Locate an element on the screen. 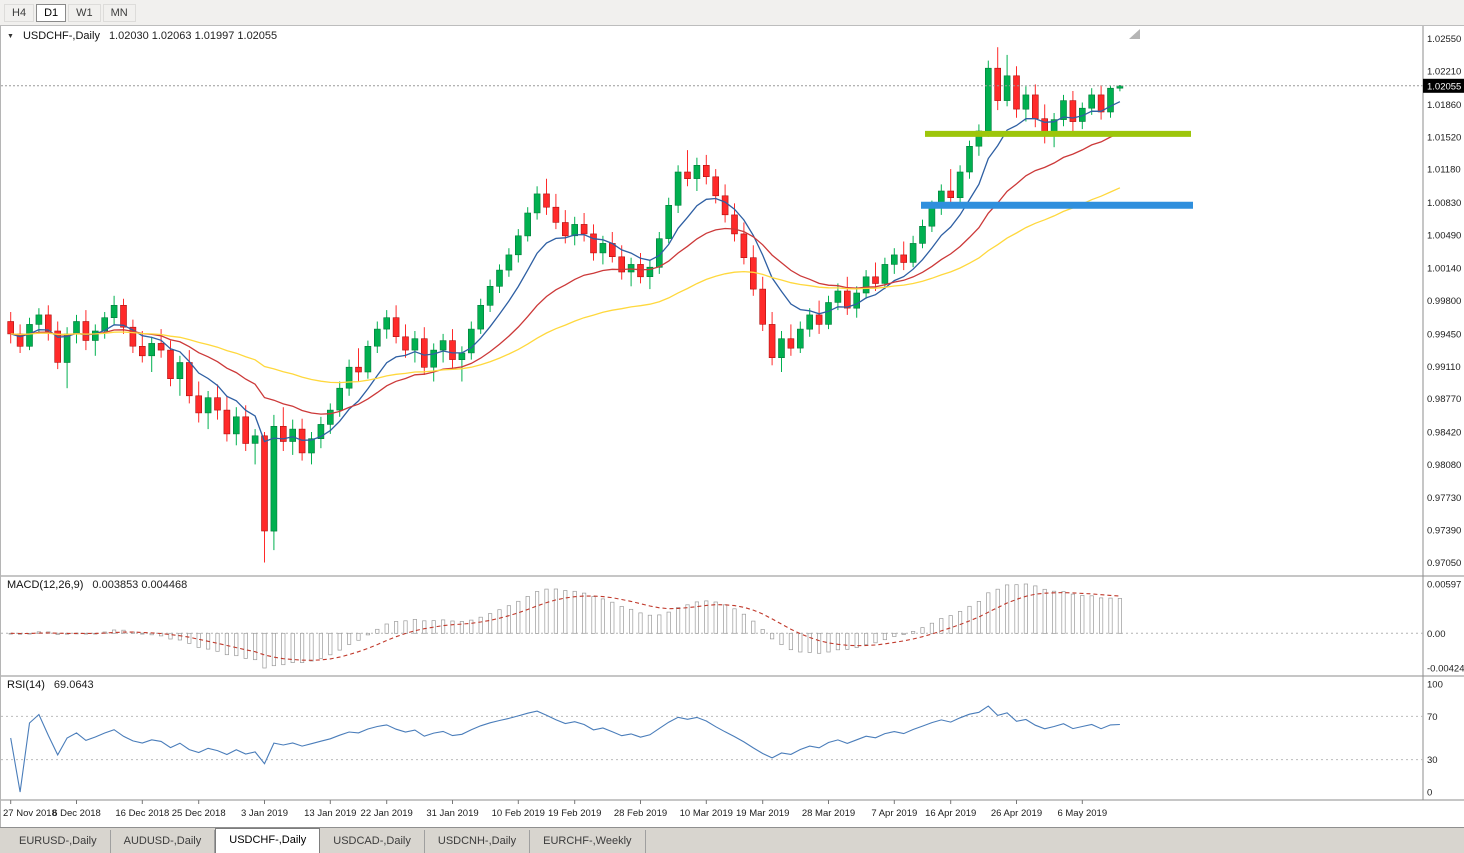 The image size is (1464, 853). svg-text: 0.98080 is located at coordinates (1444, 465).